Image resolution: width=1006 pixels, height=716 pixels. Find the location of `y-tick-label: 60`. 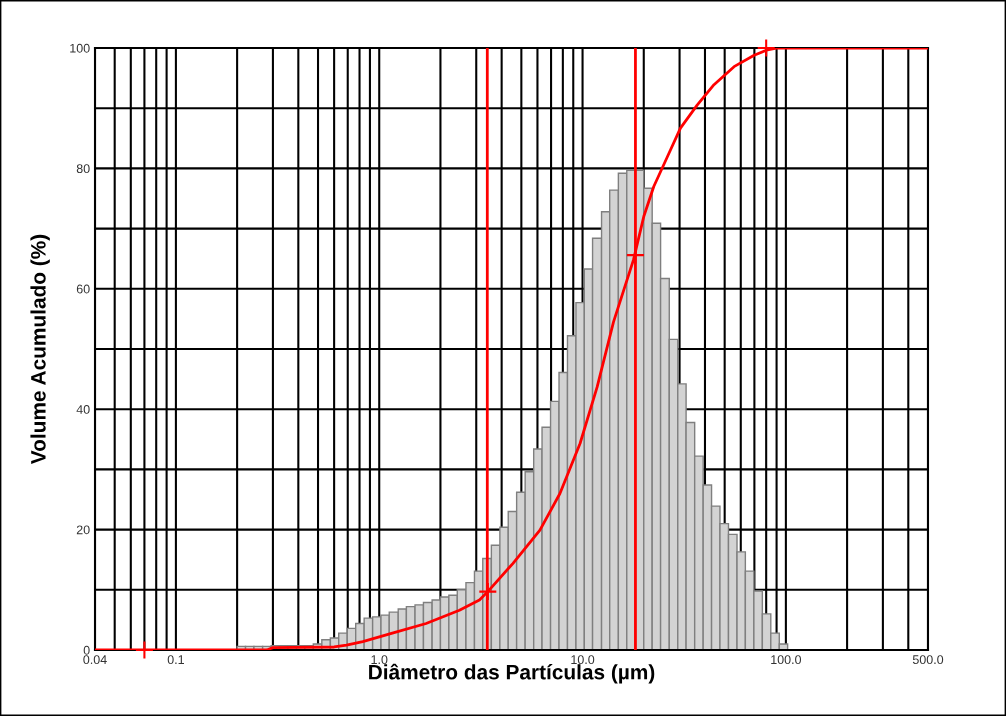

y-tick-label: 60 is located at coordinates (83, 289).